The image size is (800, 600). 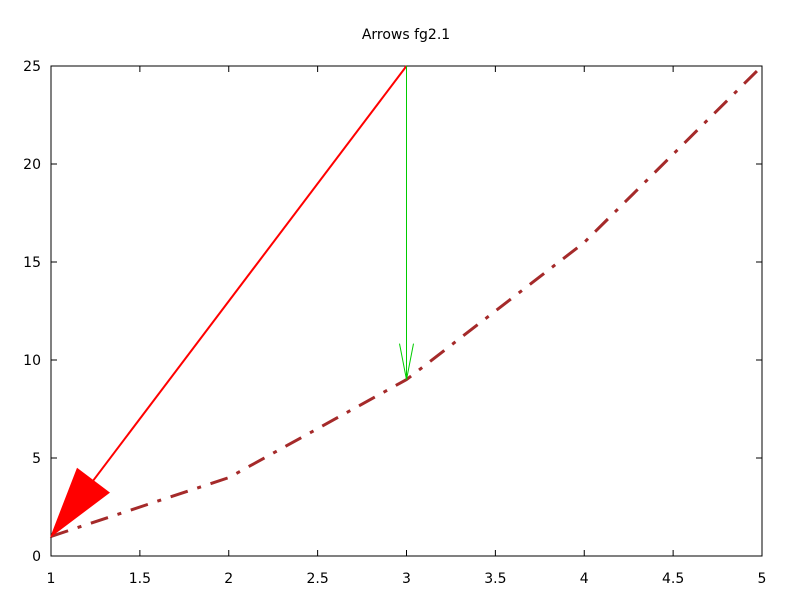 I want to click on y-tick-label: 25, so click(x=32, y=67).